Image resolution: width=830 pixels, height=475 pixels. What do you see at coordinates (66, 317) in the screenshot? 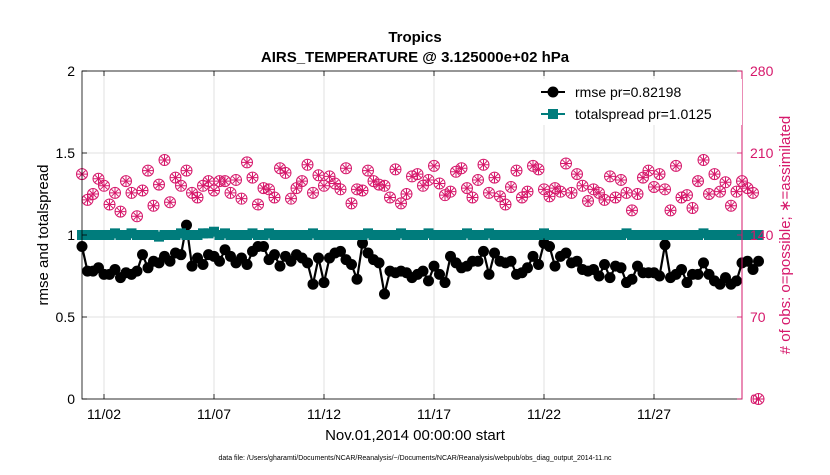
I see `y-tick-label: 0.5` at bounding box center [66, 317].